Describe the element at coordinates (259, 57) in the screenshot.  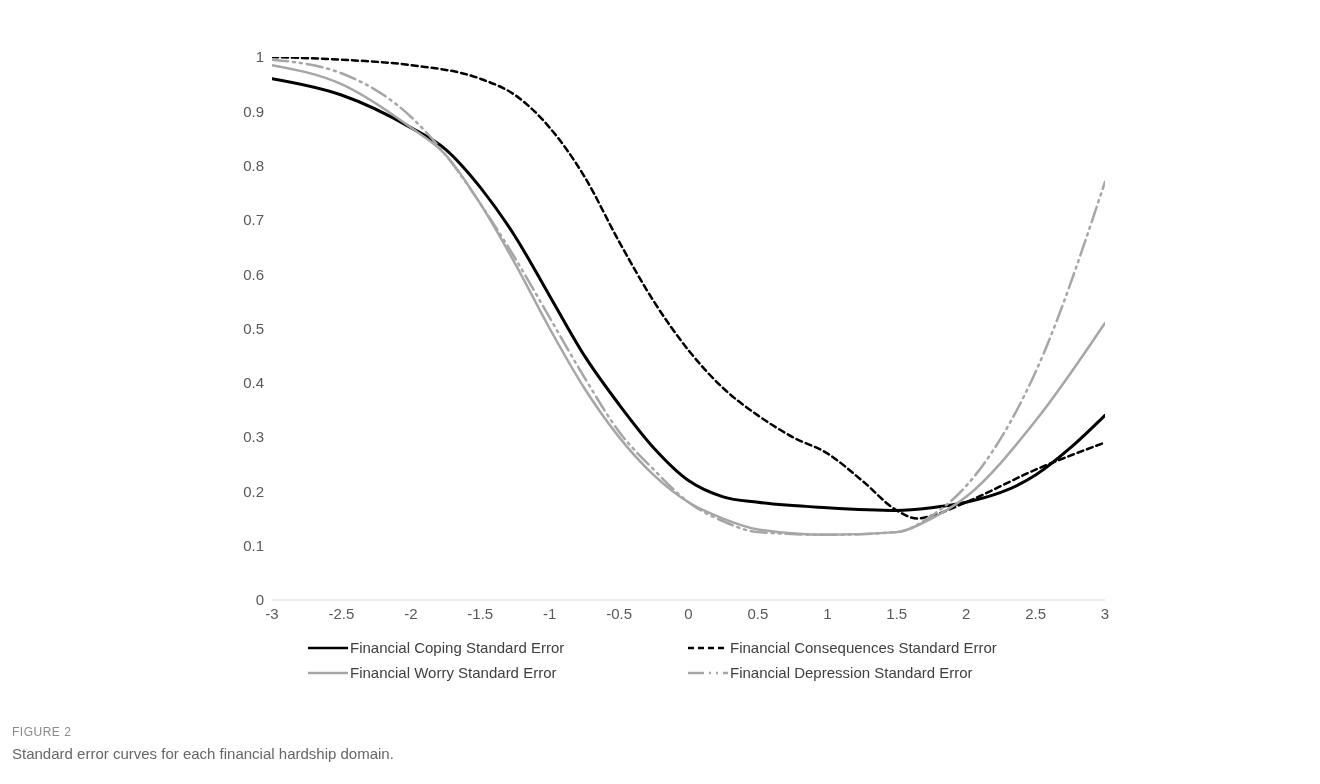
I see `y-tick-label: 1` at that location.